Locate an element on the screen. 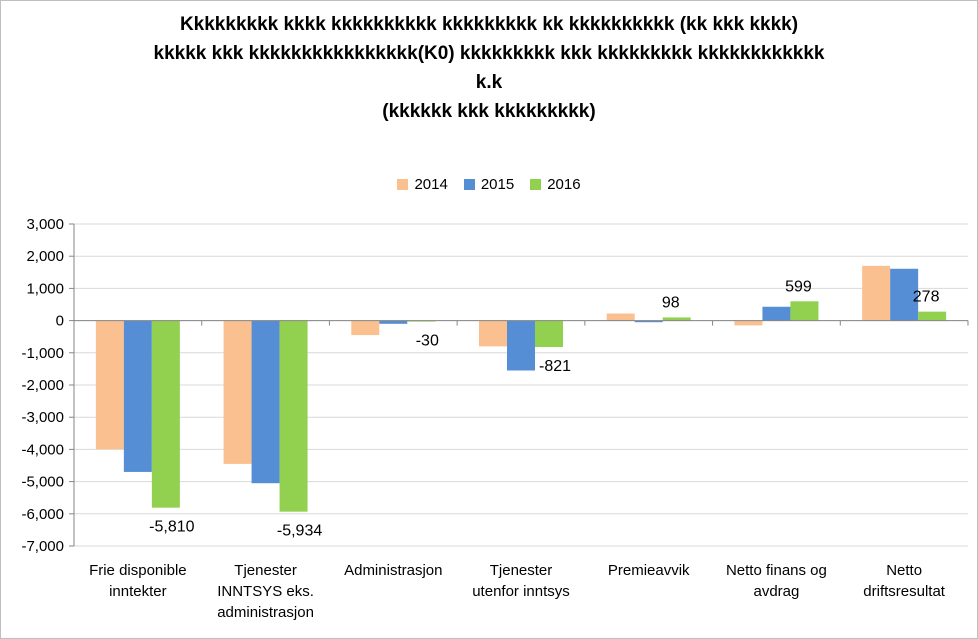  y-tick-label: 0 is located at coordinates (60, 321).